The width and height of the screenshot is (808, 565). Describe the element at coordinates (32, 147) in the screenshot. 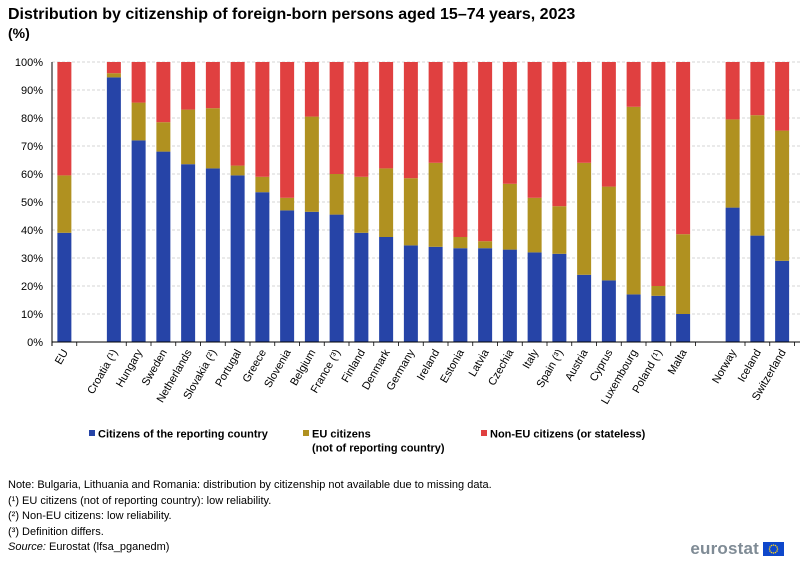

I see `y-tick-label: 70%` at that location.